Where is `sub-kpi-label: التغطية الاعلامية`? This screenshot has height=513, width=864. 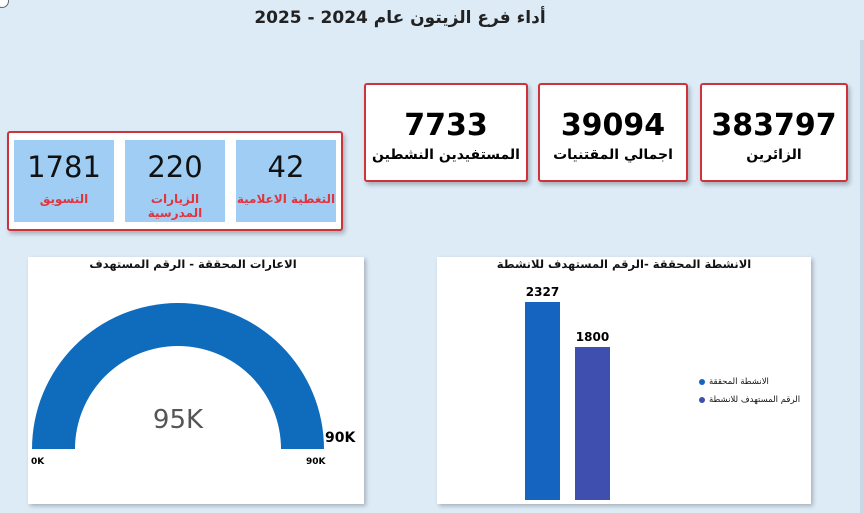
sub-kpi-label: التغطية الاعلامية is located at coordinates (286, 199).